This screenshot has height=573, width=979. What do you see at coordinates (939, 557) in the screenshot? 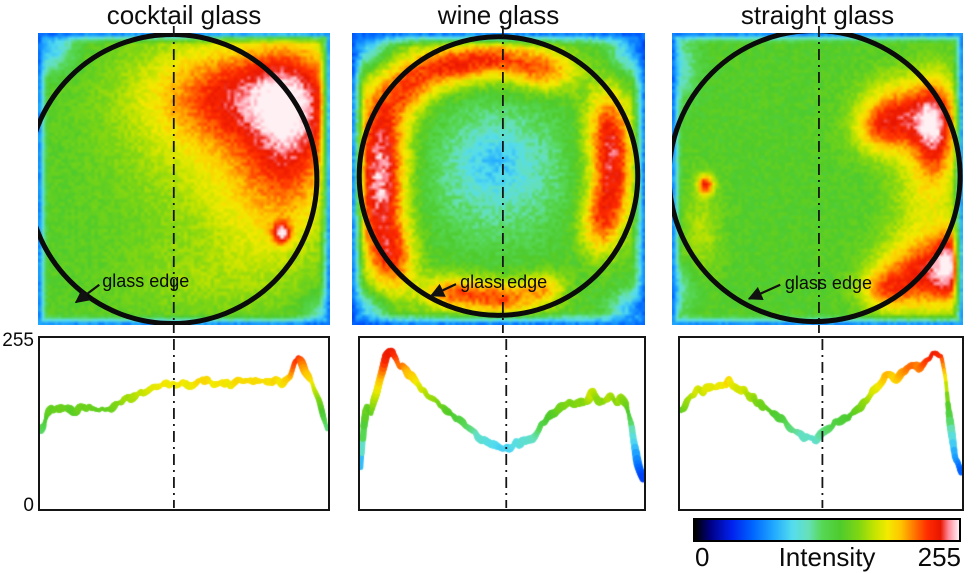
I see `colorbar-max-label: 255` at bounding box center [939, 557].